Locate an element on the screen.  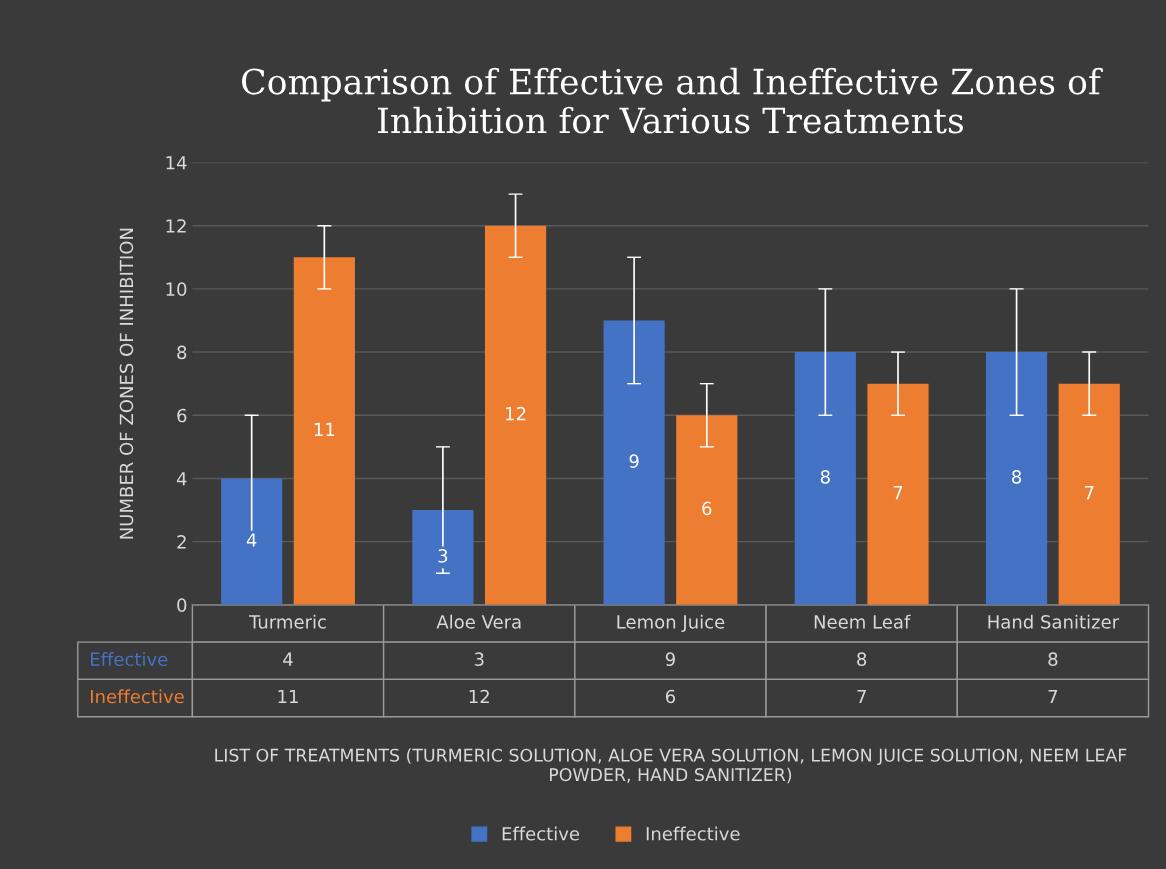
x-tick-label: Turmeric is located at coordinates (287, 621).